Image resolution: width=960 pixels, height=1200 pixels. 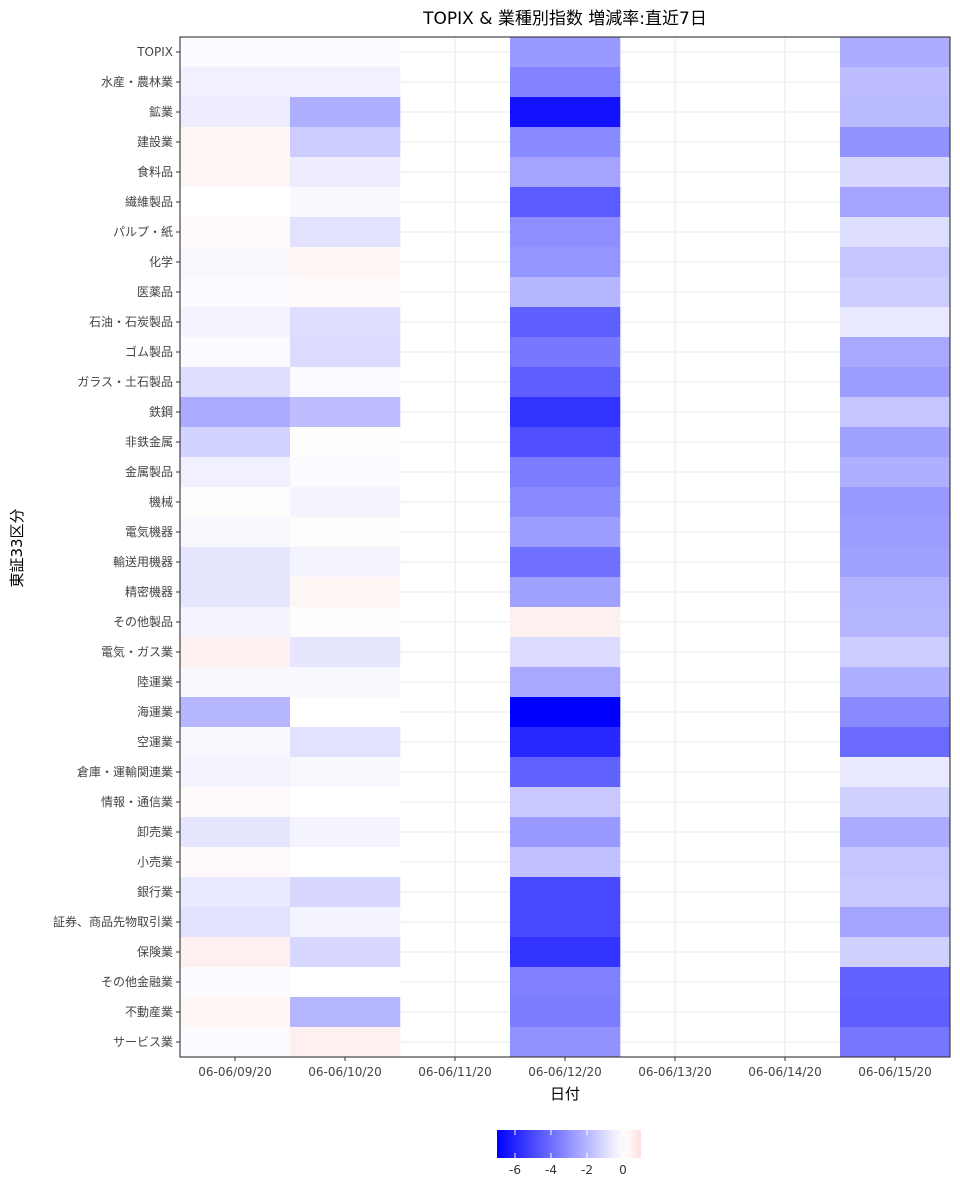 I want to click on chart-title: TOPIX & 業種別指数 増減率:直近7日, so click(x=564, y=19).